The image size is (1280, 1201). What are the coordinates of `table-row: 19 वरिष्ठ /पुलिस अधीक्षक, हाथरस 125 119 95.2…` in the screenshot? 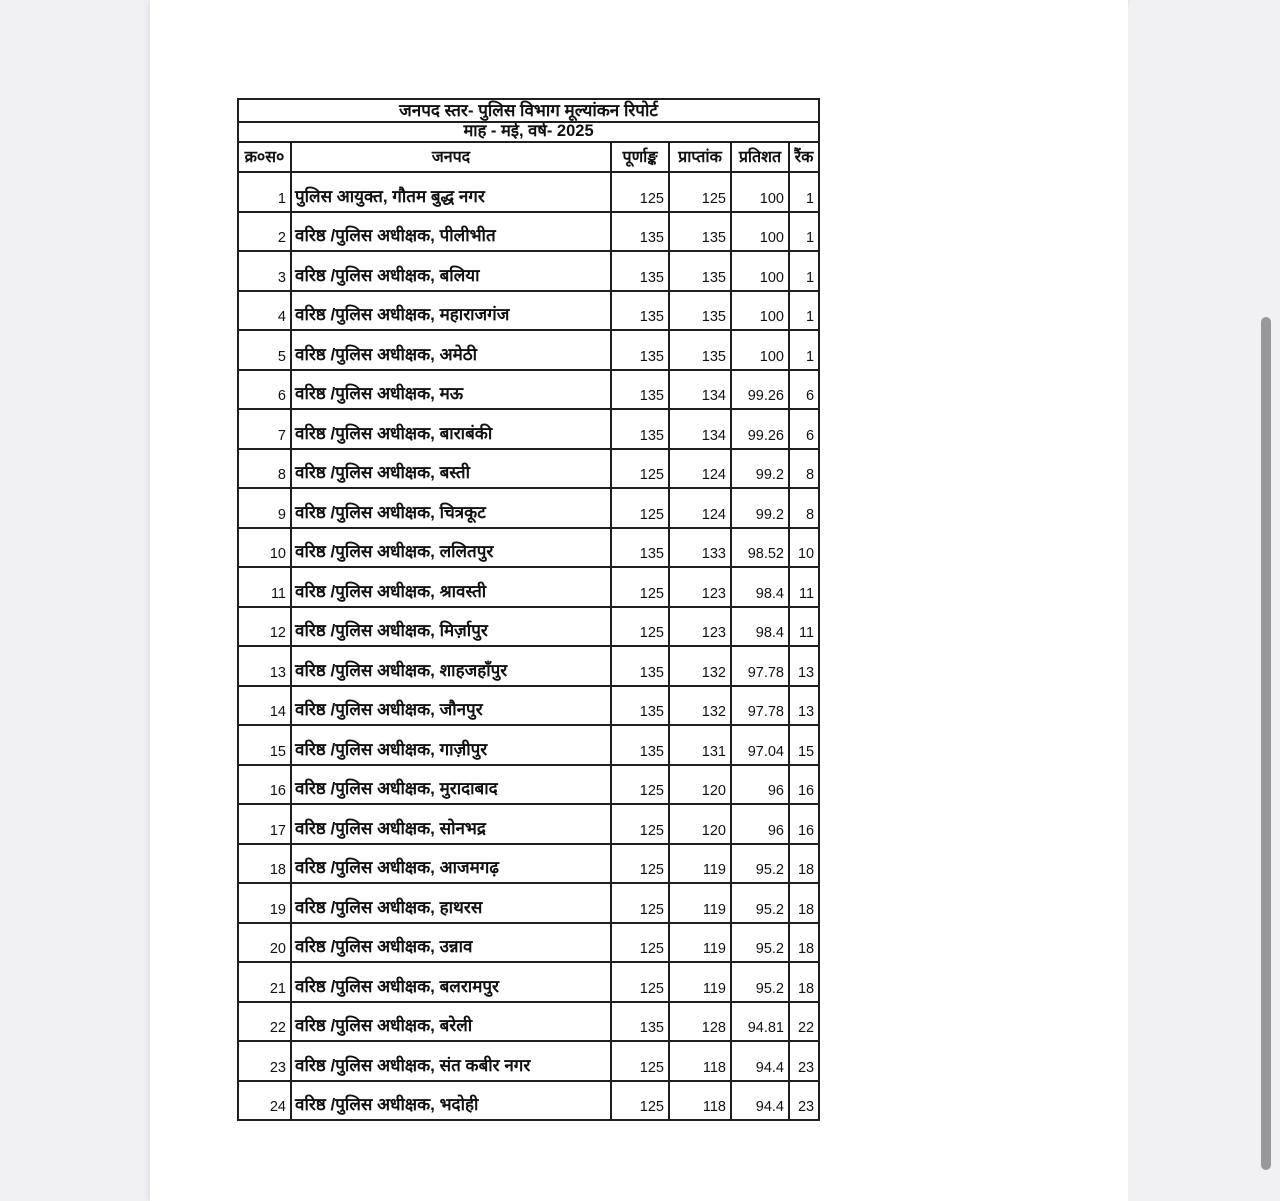 It's located at (529, 903).